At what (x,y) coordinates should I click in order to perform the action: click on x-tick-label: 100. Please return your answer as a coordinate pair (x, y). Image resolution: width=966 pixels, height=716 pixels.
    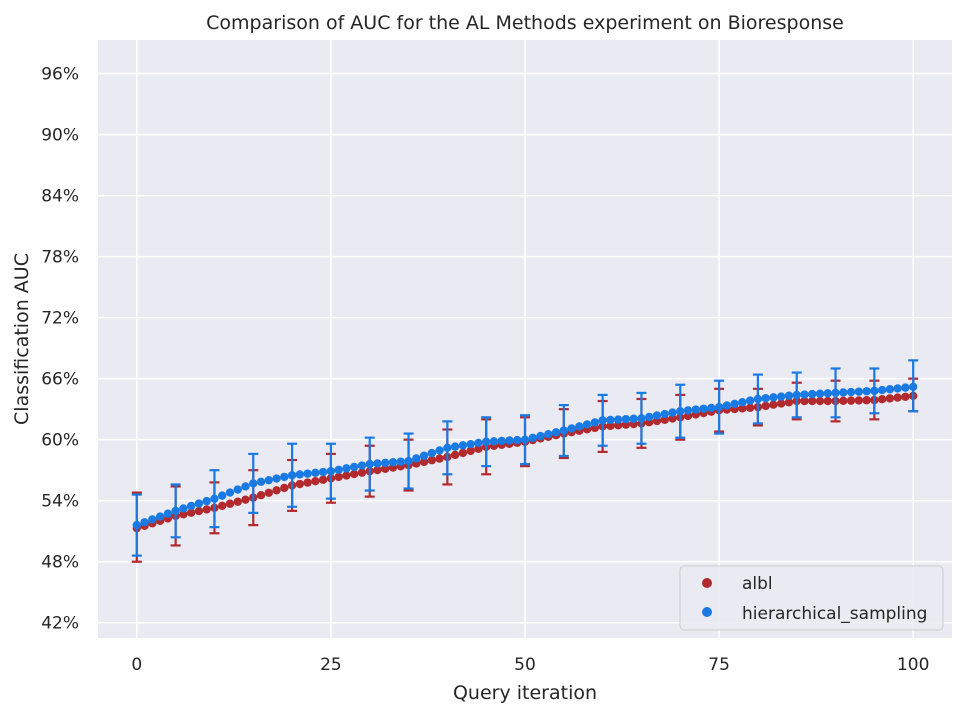
    Looking at the image, I should click on (913, 665).